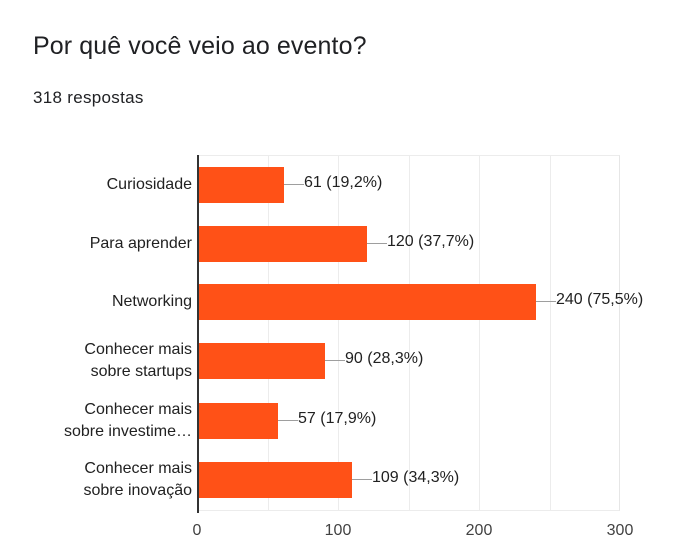 Image resolution: width=683 pixels, height=552 pixels. Describe the element at coordinates (338, 530) in the screenshot. I see `x-axis-tick: 100` at that location.